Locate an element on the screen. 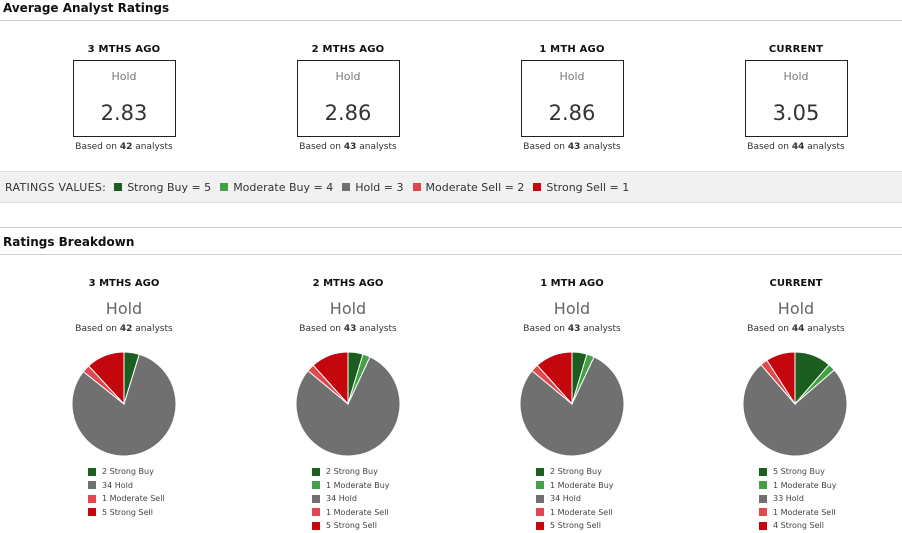 This screenshot has height=533, width=902. period-label: CURRENT is located at coordinates (796, 49).